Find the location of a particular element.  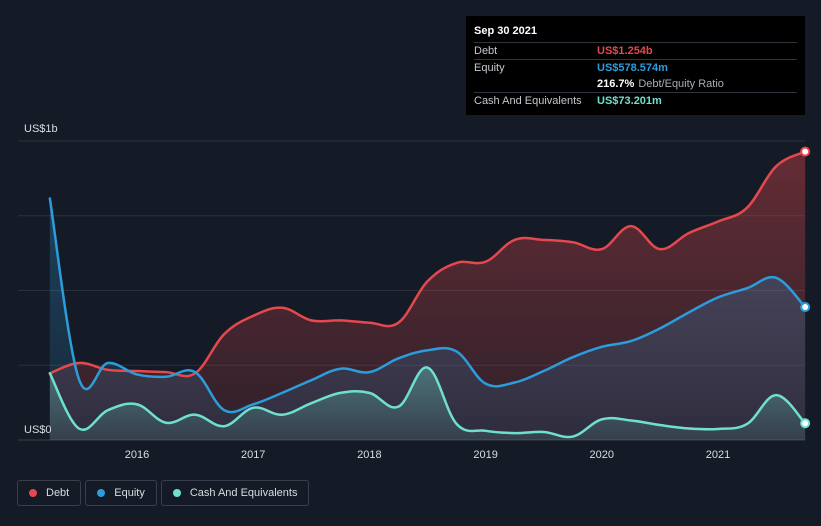

series-endpoints is located at coordinates (805, 287).